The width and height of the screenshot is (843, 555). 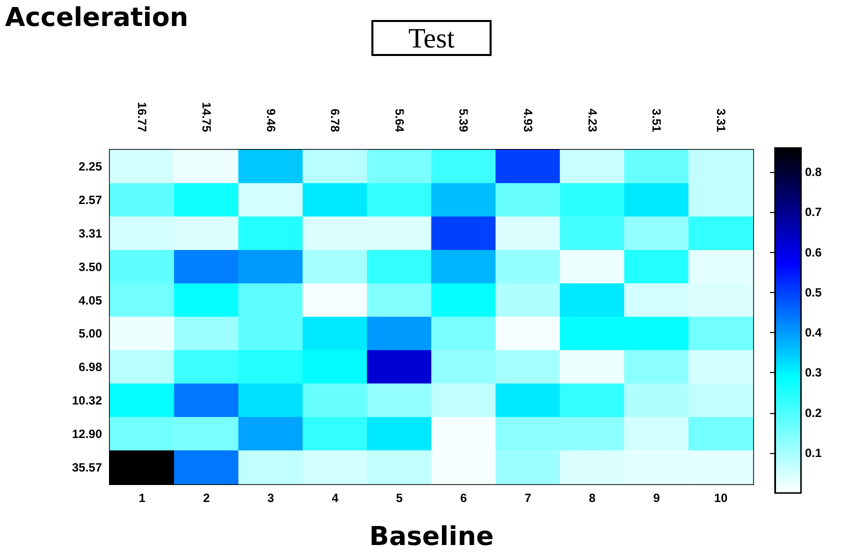 I want to click on y-tick-label: 6.98, so click(x=90, y=367).